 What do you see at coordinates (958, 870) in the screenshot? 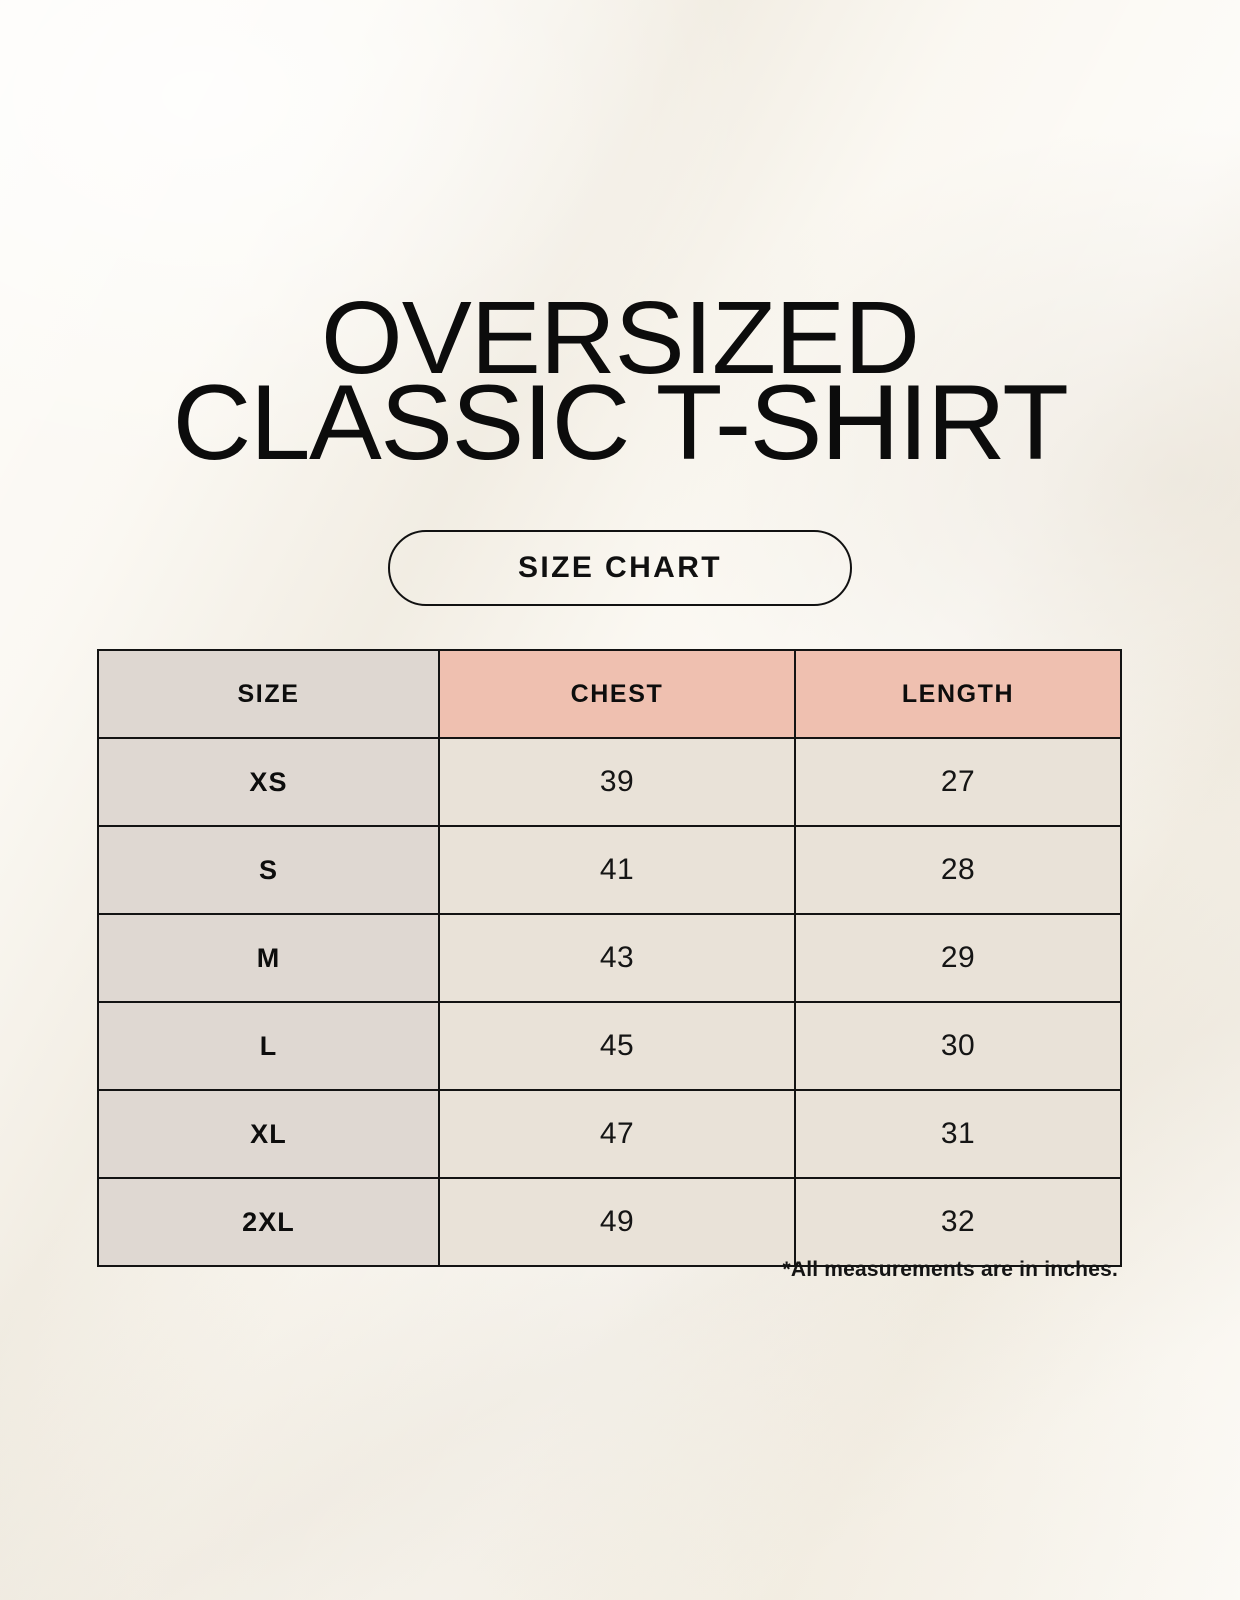
I see `cell-length: 28` at bounding box center [958, 870].